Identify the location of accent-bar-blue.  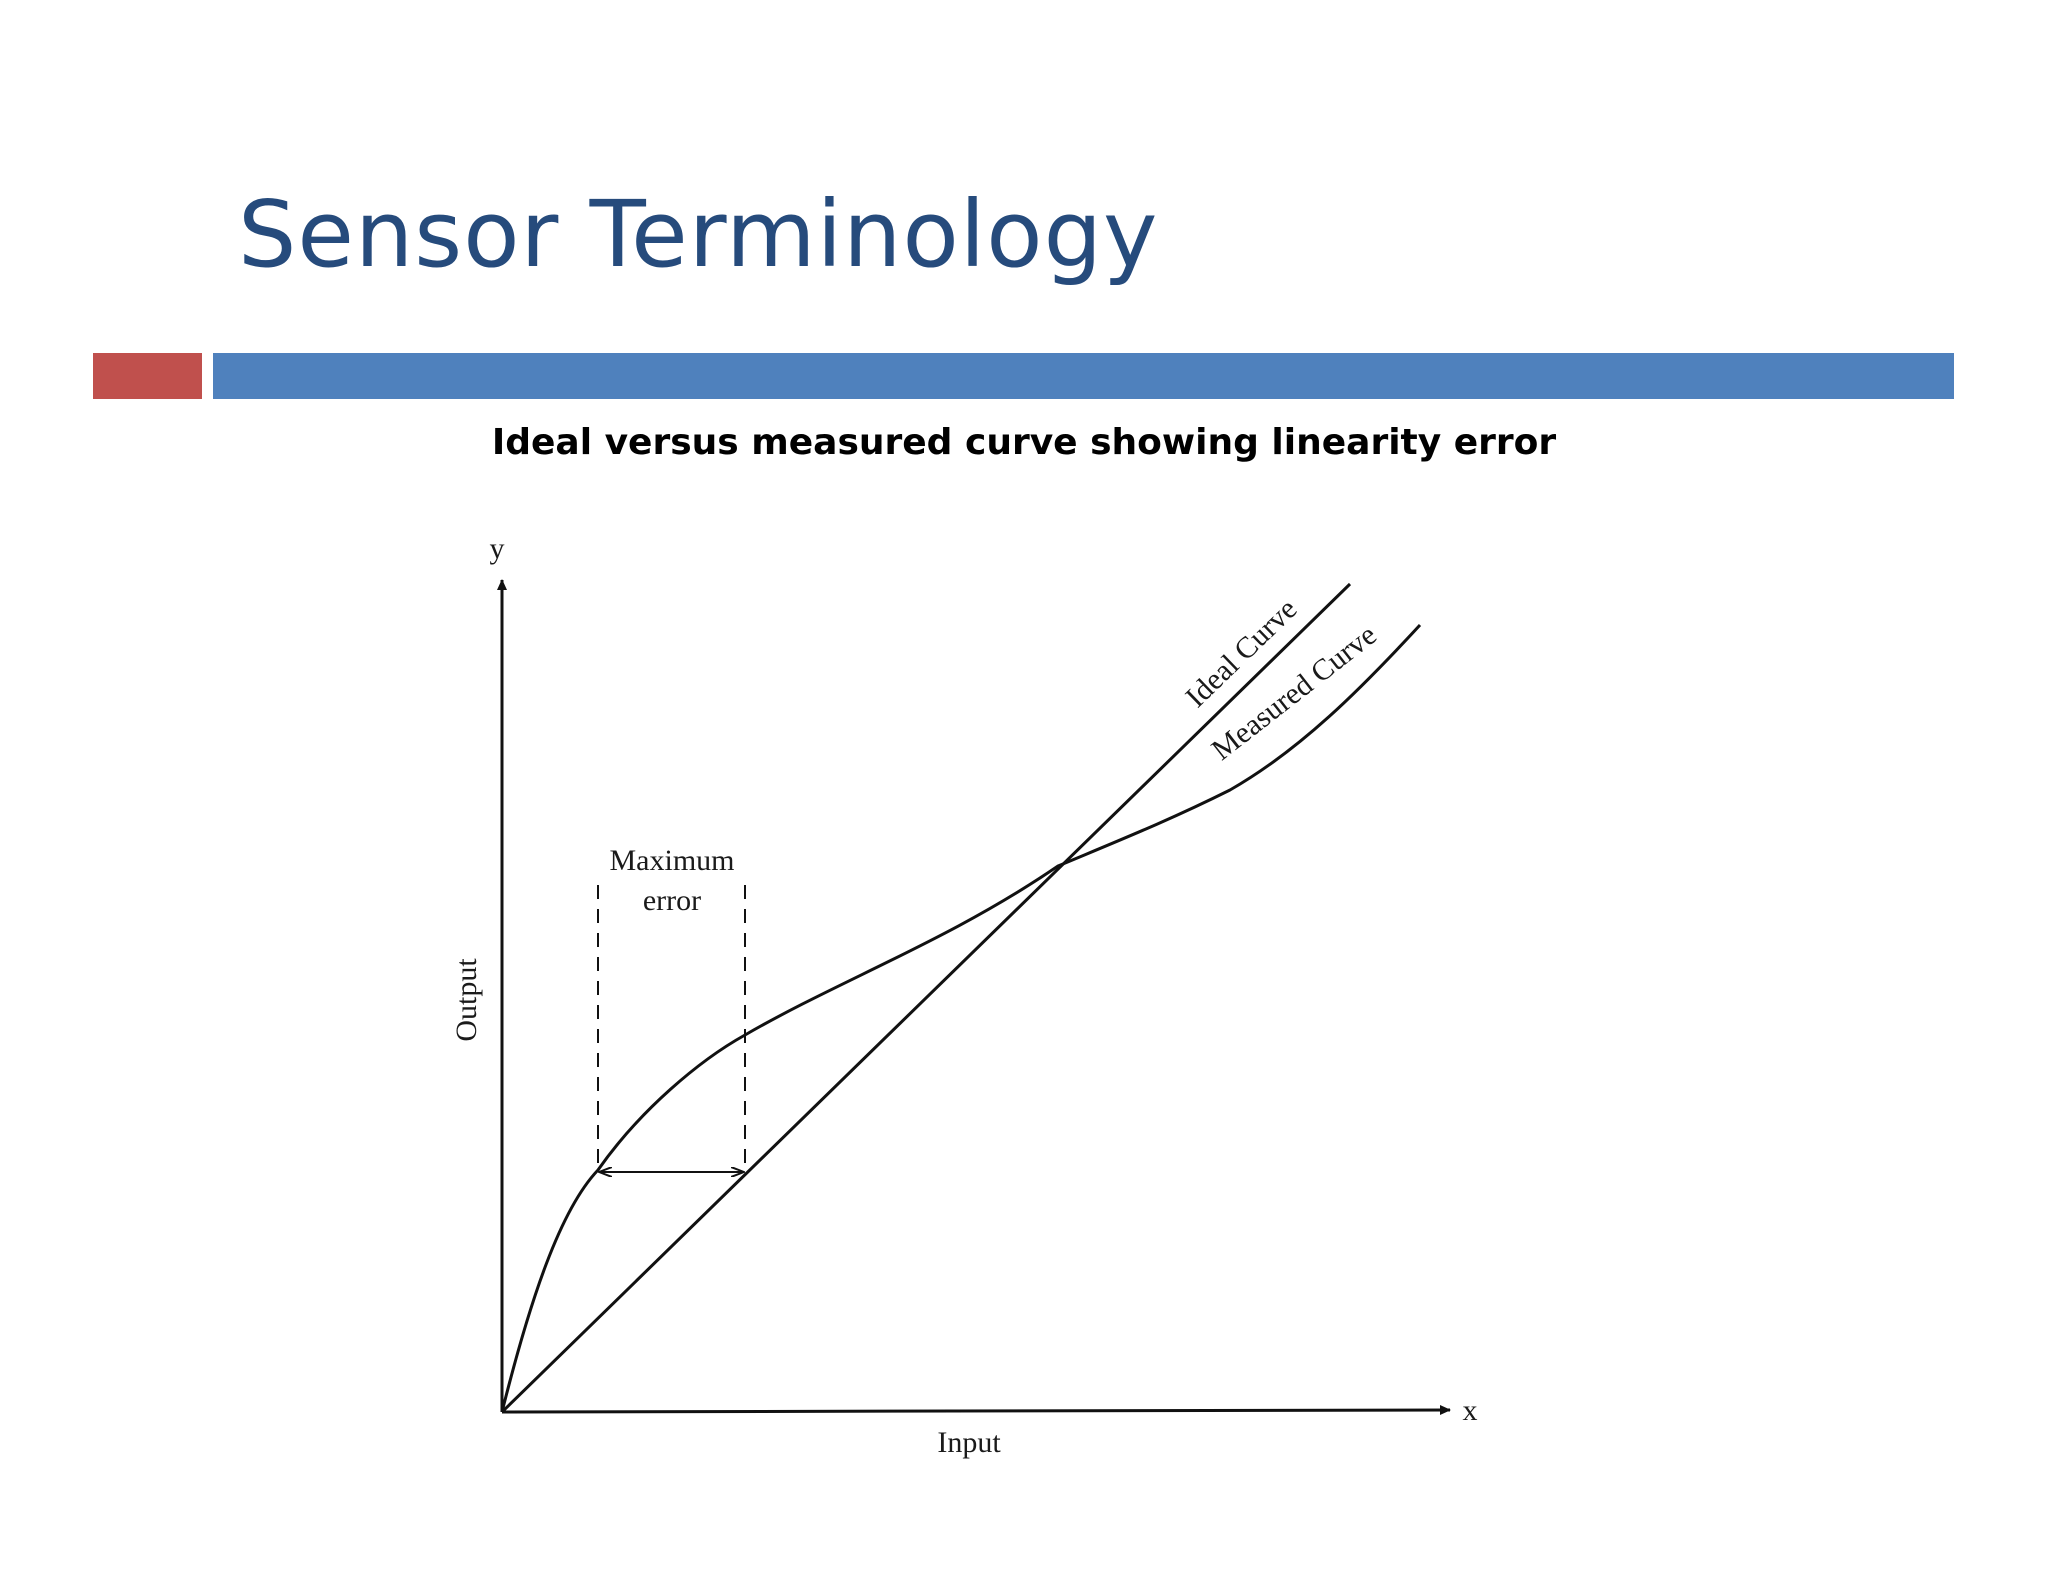
(1083, 376).